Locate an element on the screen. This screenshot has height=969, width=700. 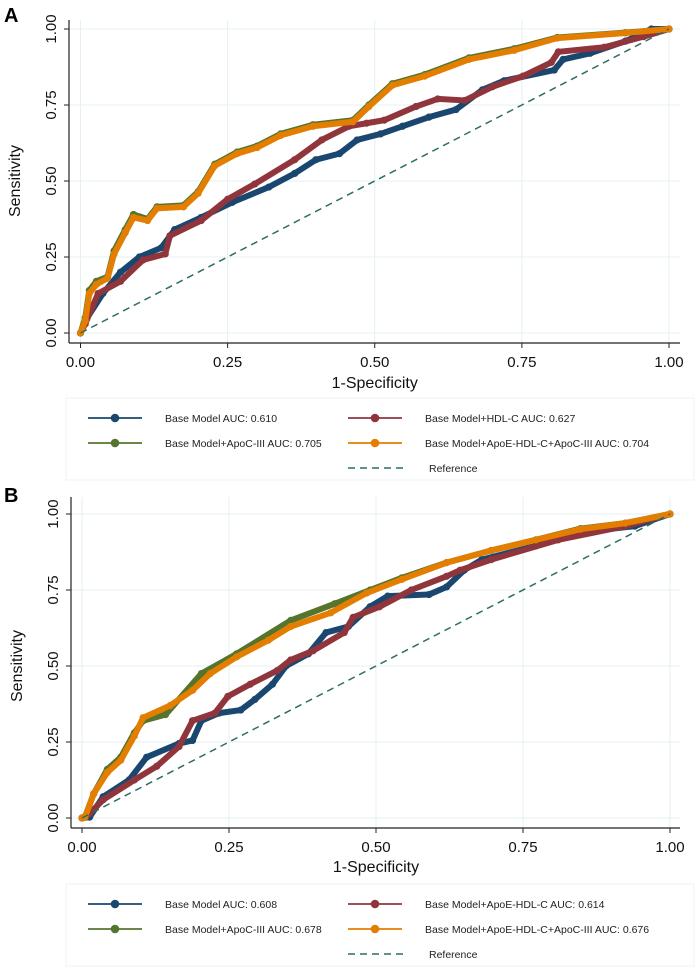
legend-box is located at coordinates (380, 439).